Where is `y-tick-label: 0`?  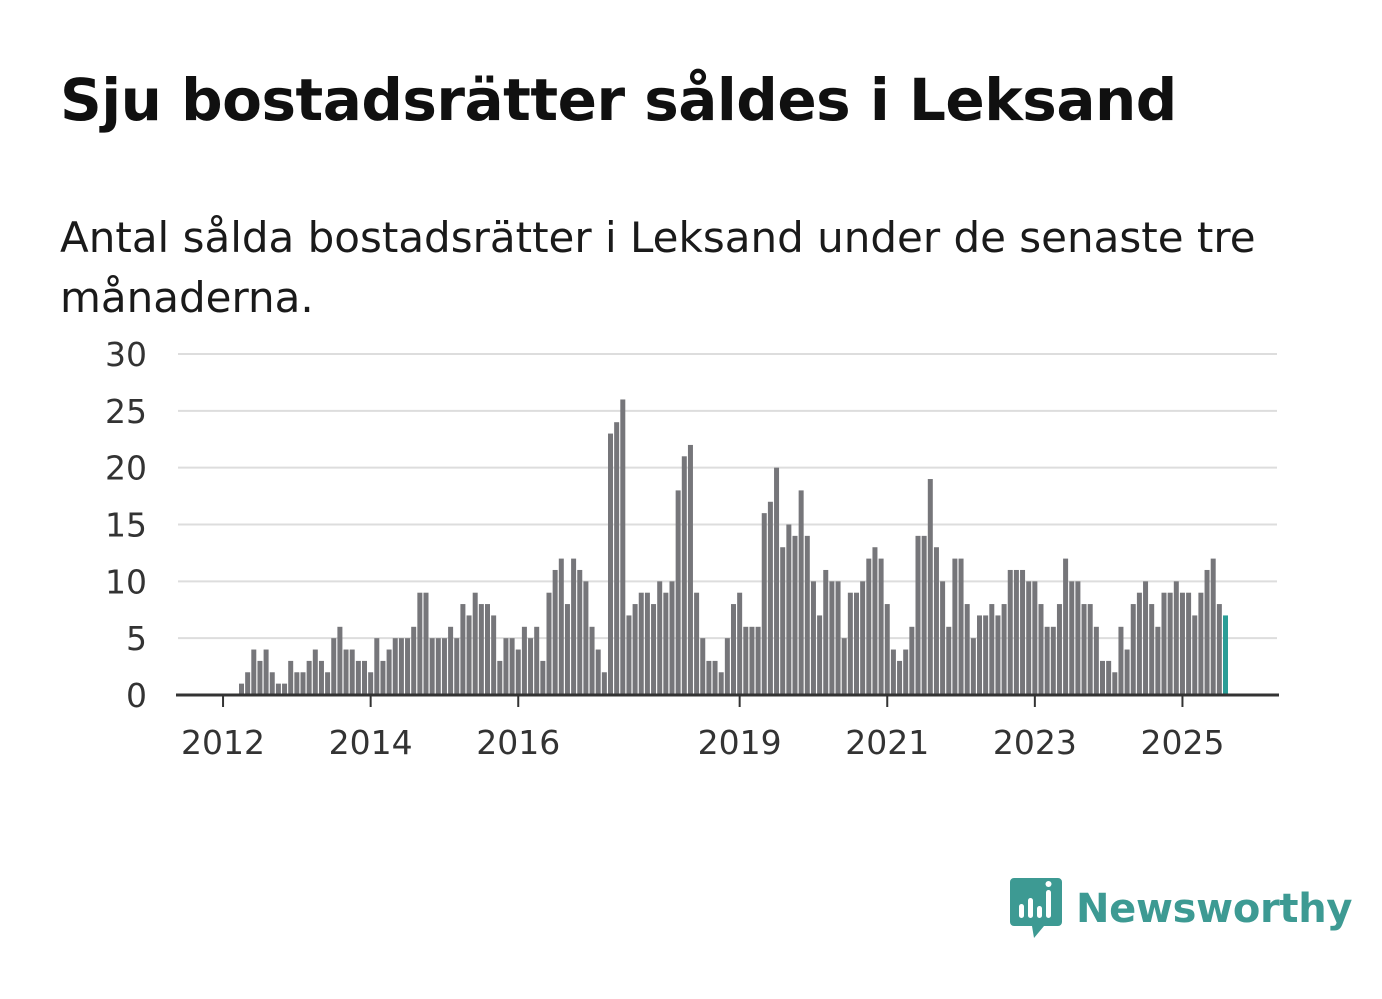 y-tick-label: 0 is located at coordinates (136, 695).